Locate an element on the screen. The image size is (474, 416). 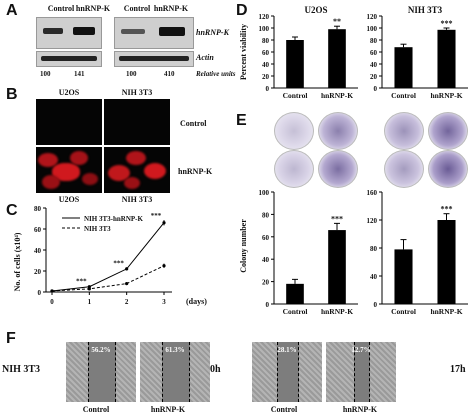
scratch-bottom-label: hnRNP-K is located at coordinates (360, 409).